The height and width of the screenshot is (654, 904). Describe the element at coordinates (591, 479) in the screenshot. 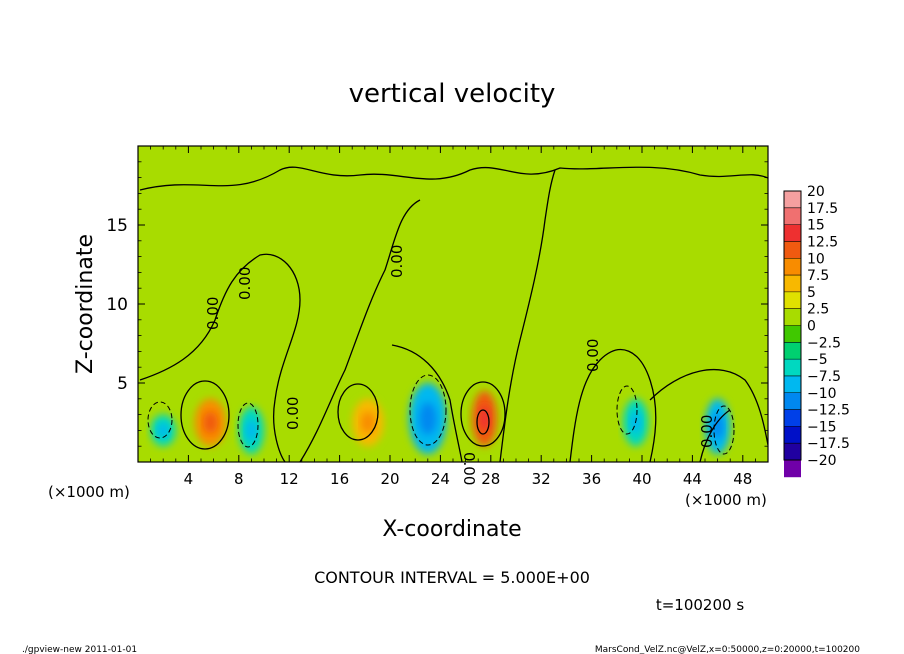

I see `x-tick-label: 36` at that location.